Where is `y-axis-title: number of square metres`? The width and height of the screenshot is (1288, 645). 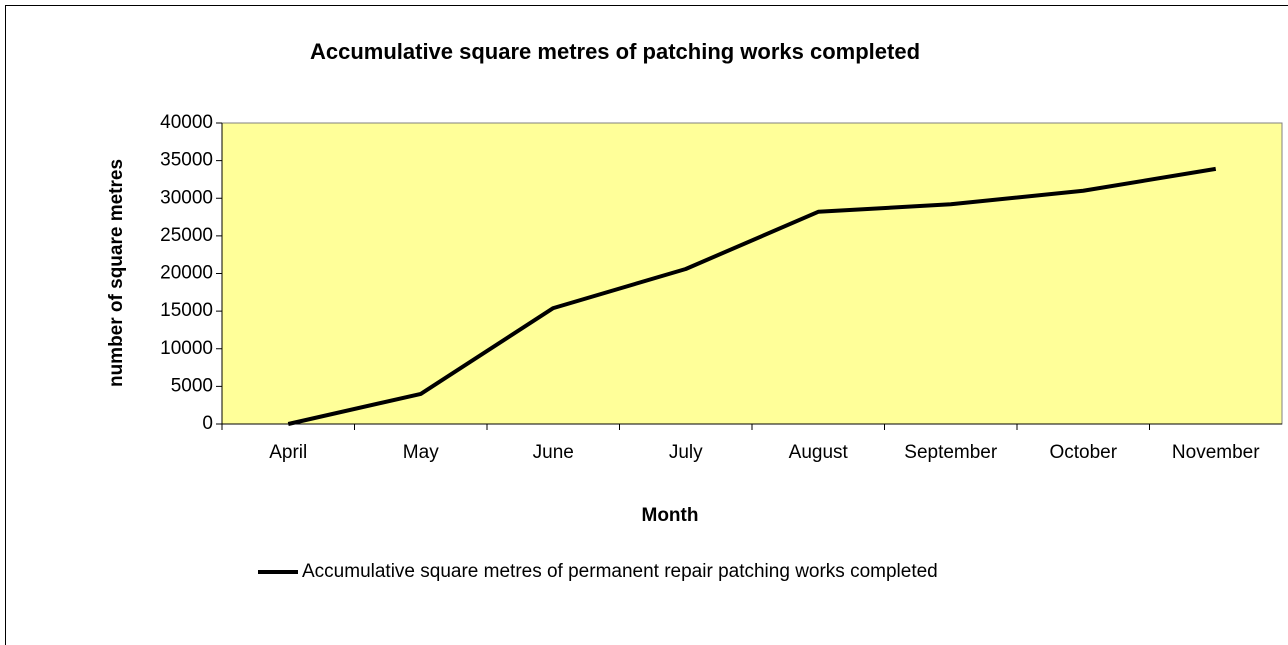 y-axis-title: number of square metres is located at coordinates (116, 273).